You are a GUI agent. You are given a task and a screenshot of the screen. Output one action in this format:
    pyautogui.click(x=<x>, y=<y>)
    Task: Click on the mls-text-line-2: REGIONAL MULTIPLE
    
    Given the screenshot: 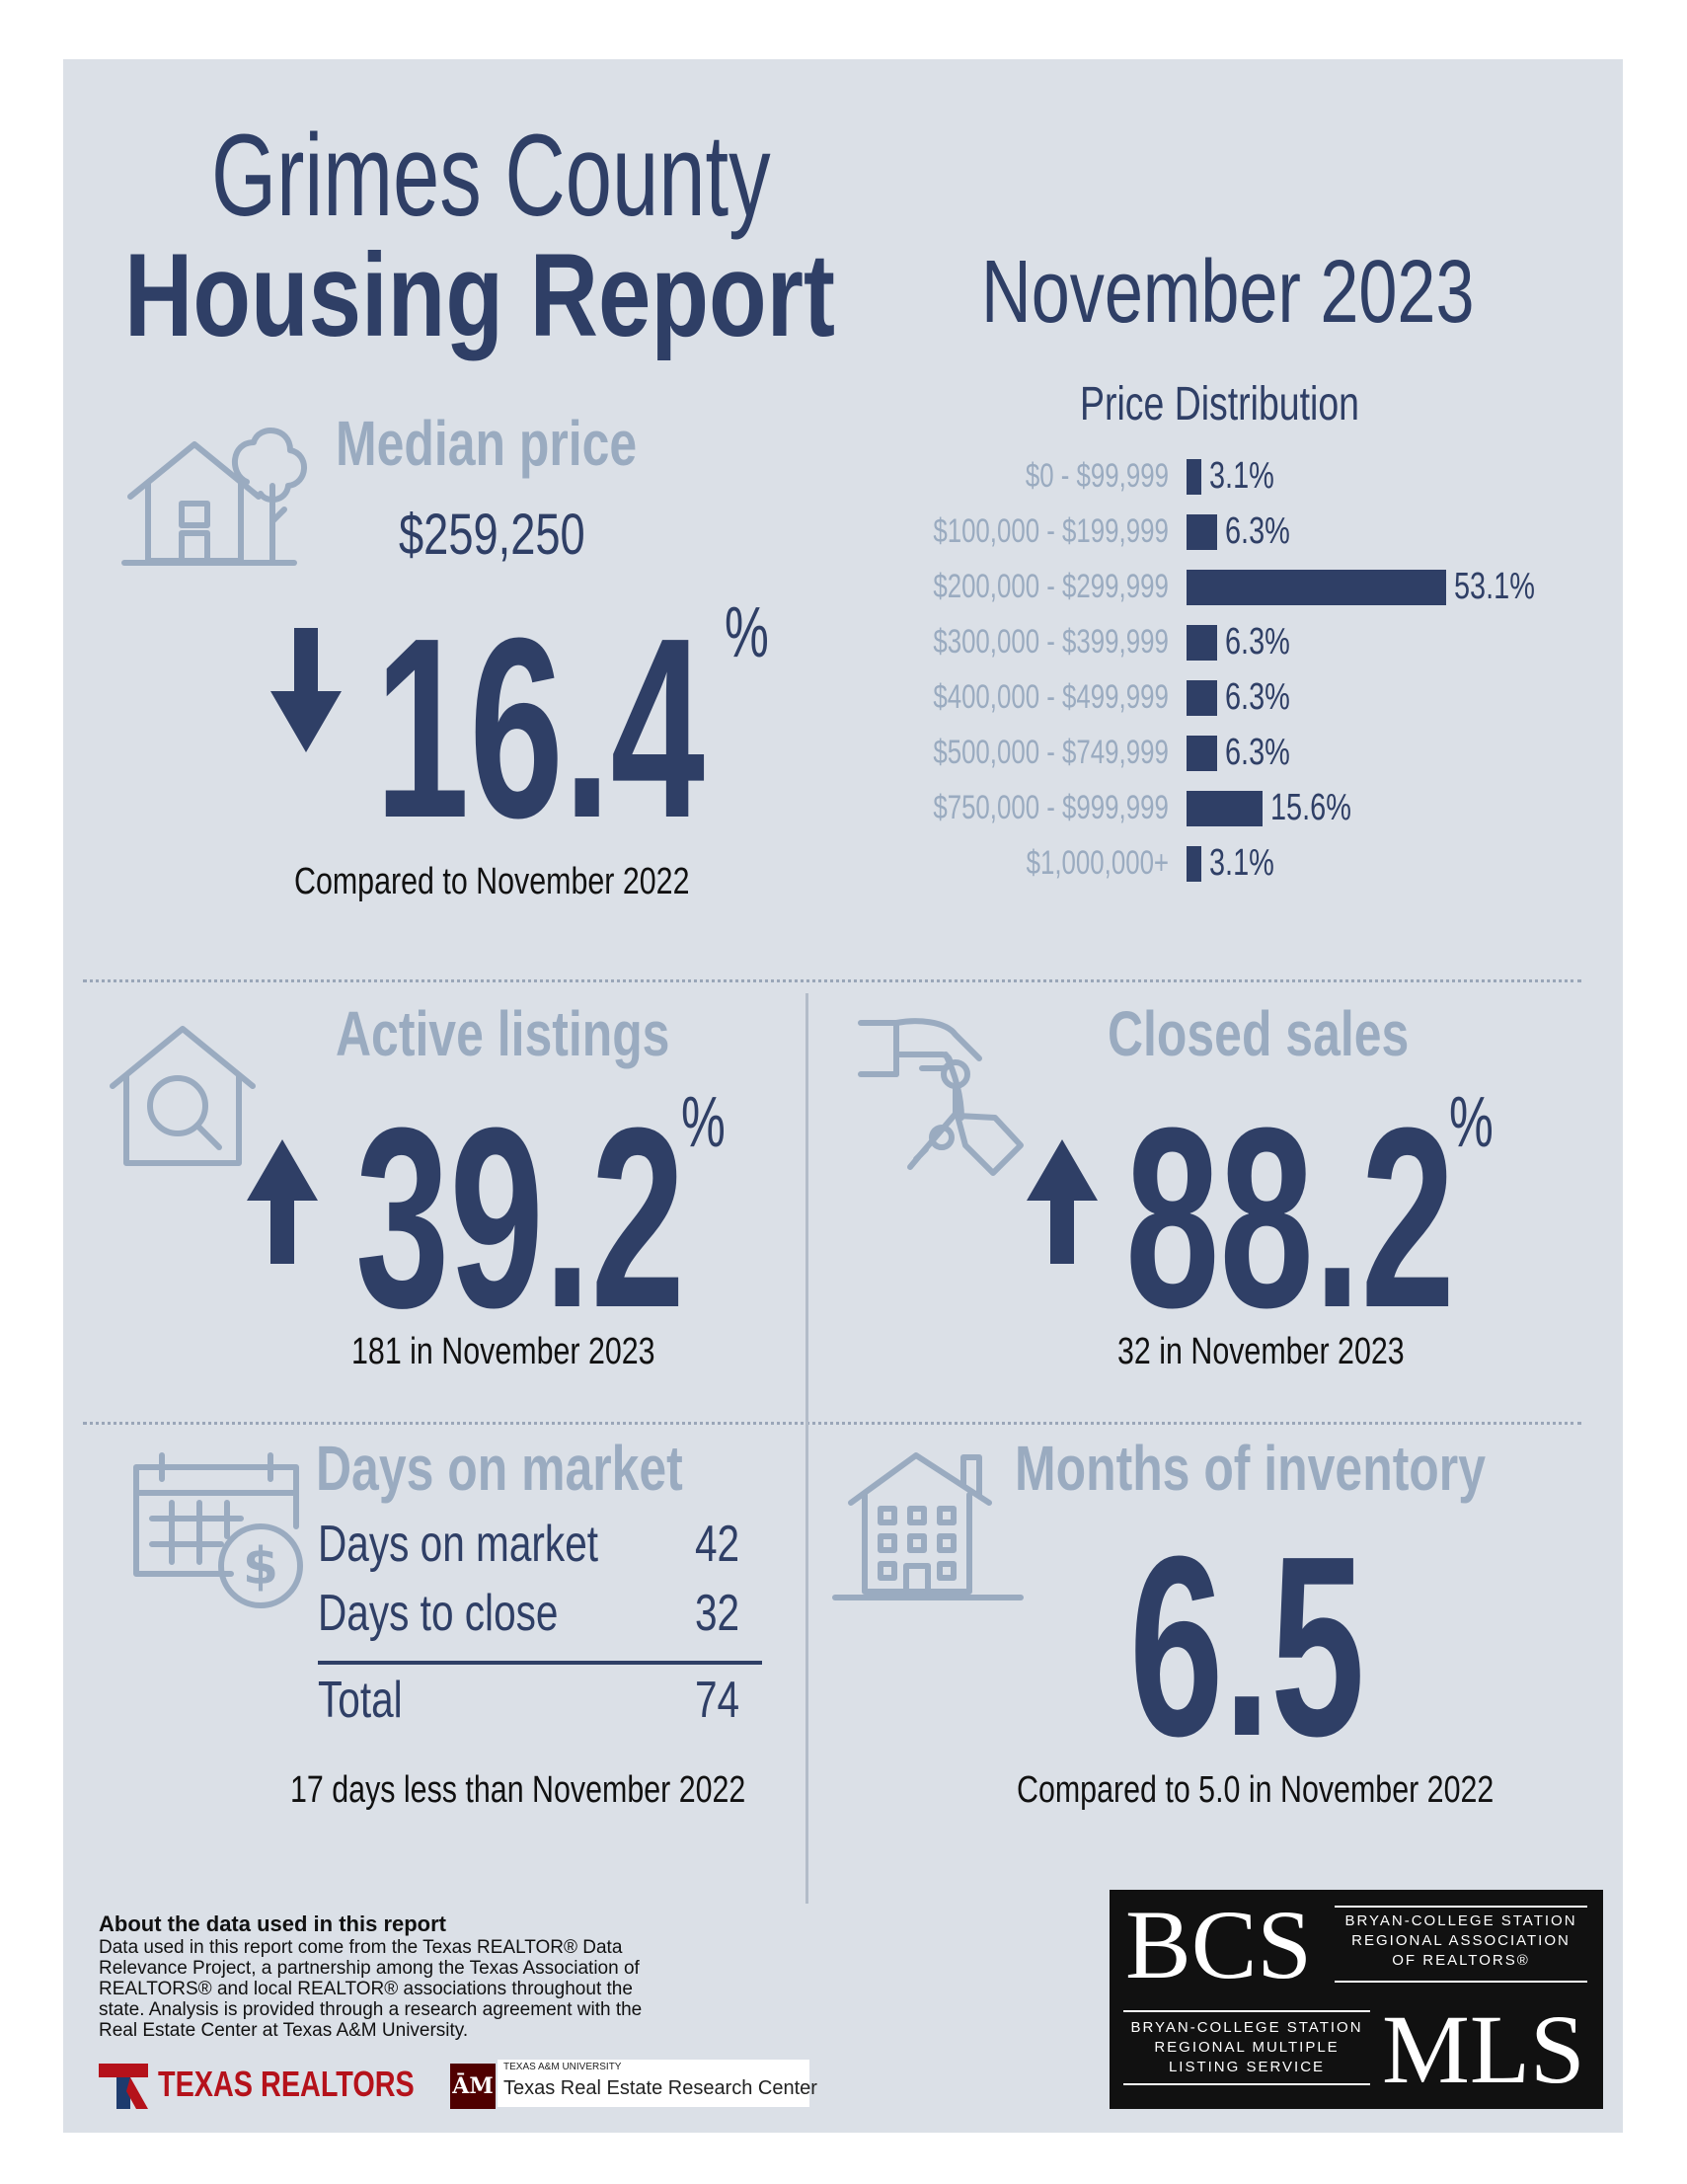 What is the action you would take?
    pyautogui.click(x=1247, y=2047)
    